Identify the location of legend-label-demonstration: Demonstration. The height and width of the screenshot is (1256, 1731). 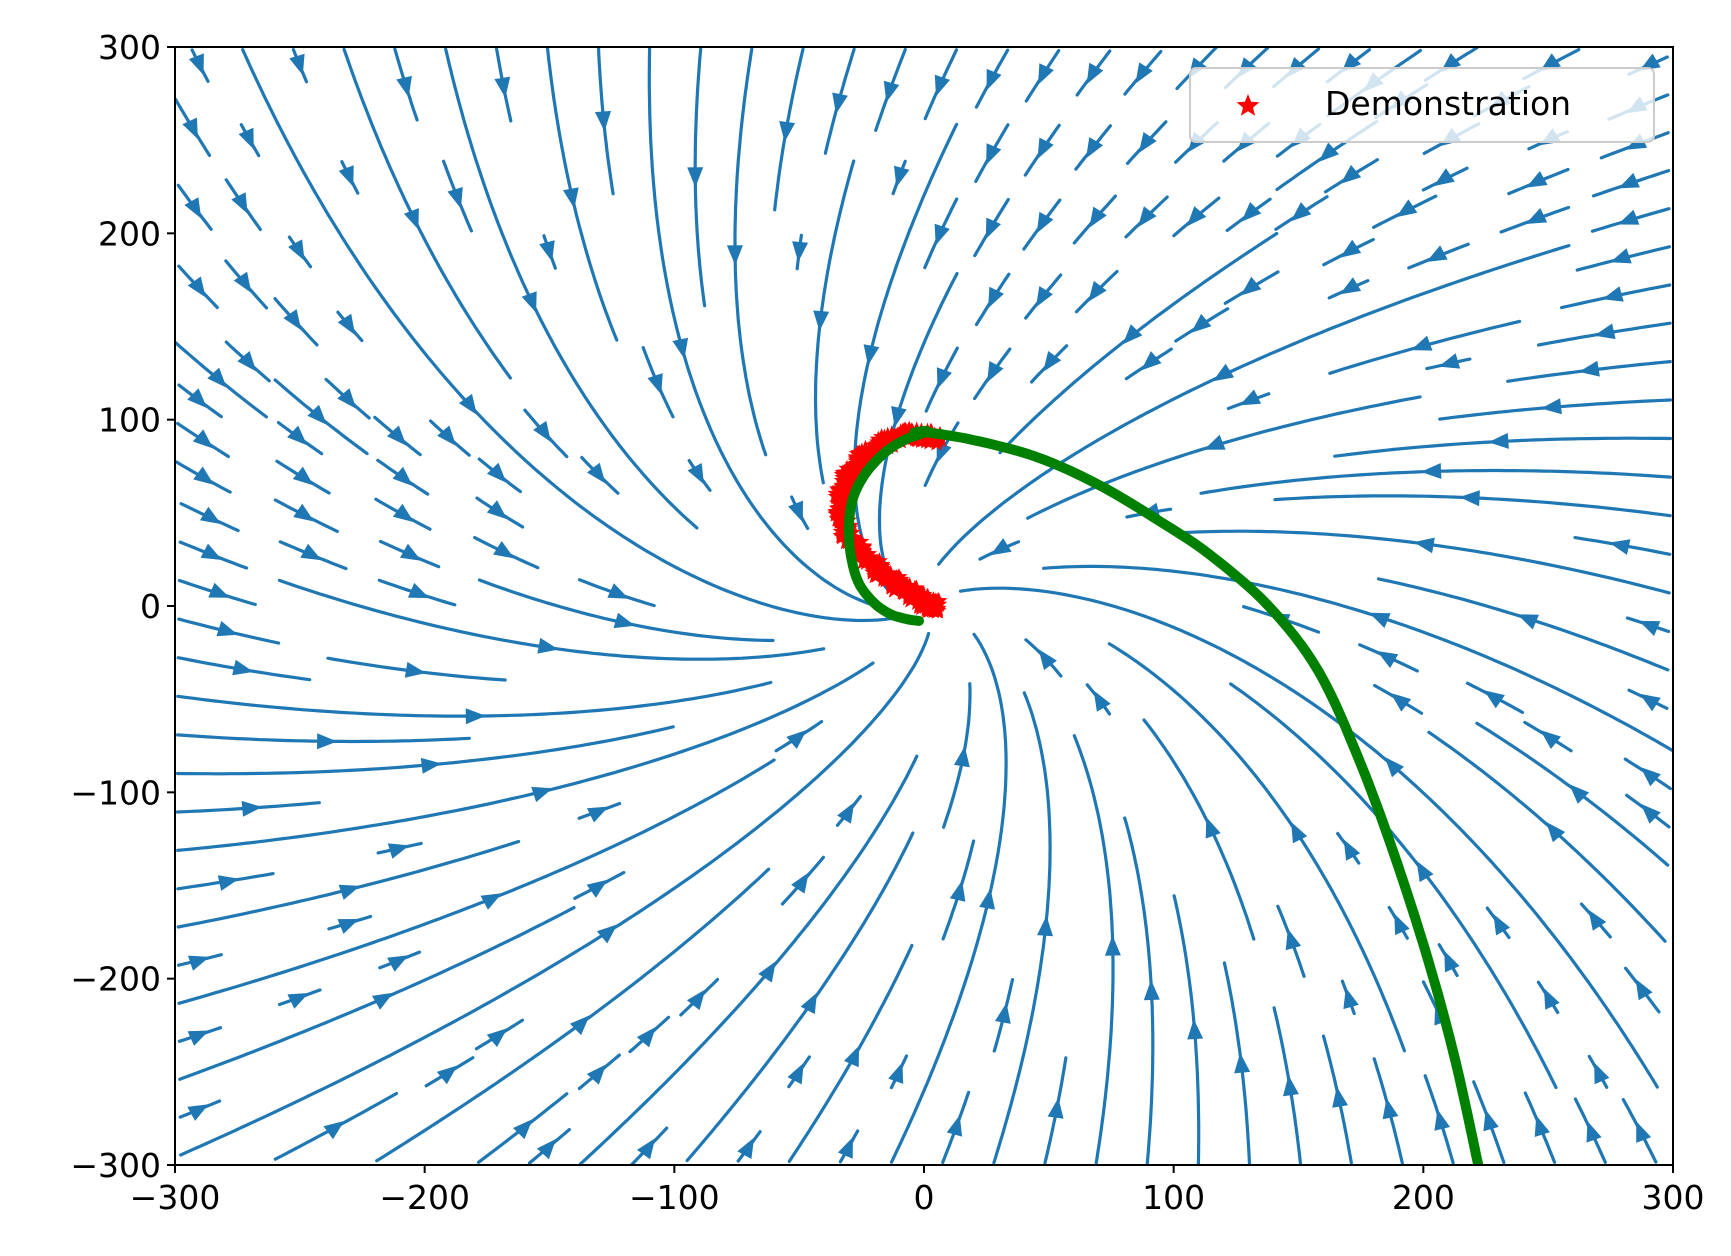
(1448, 103).